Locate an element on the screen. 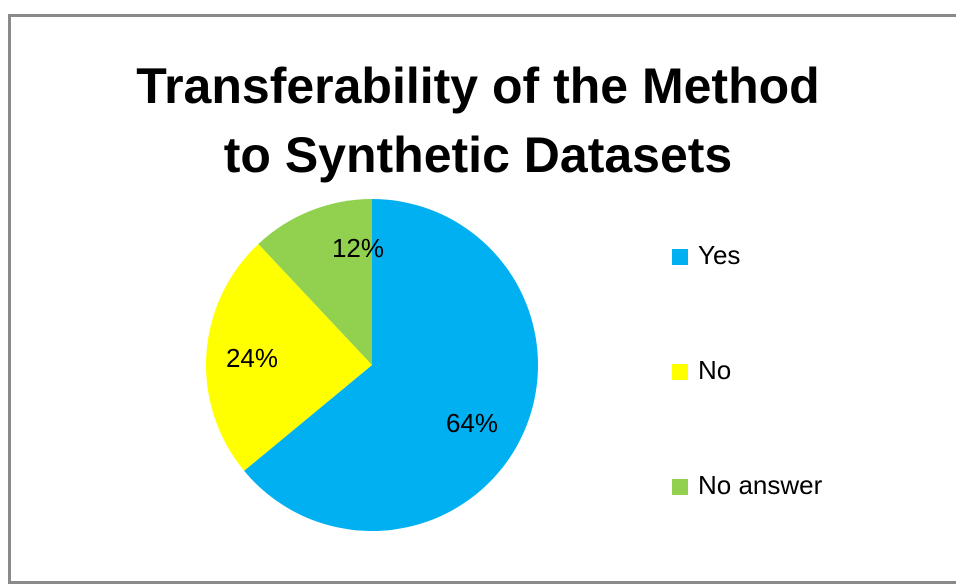  data-label-yes: 64% is located at coordinates (472, 423).